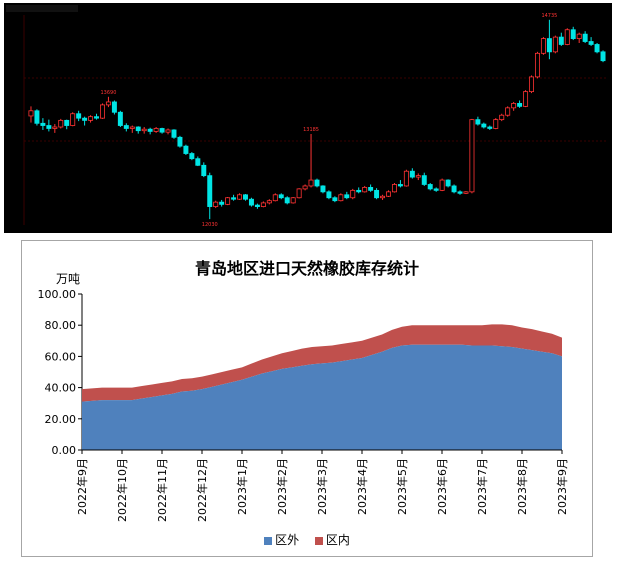  I want to click on x-tick-label: 2023年2月, so click(282, 486).